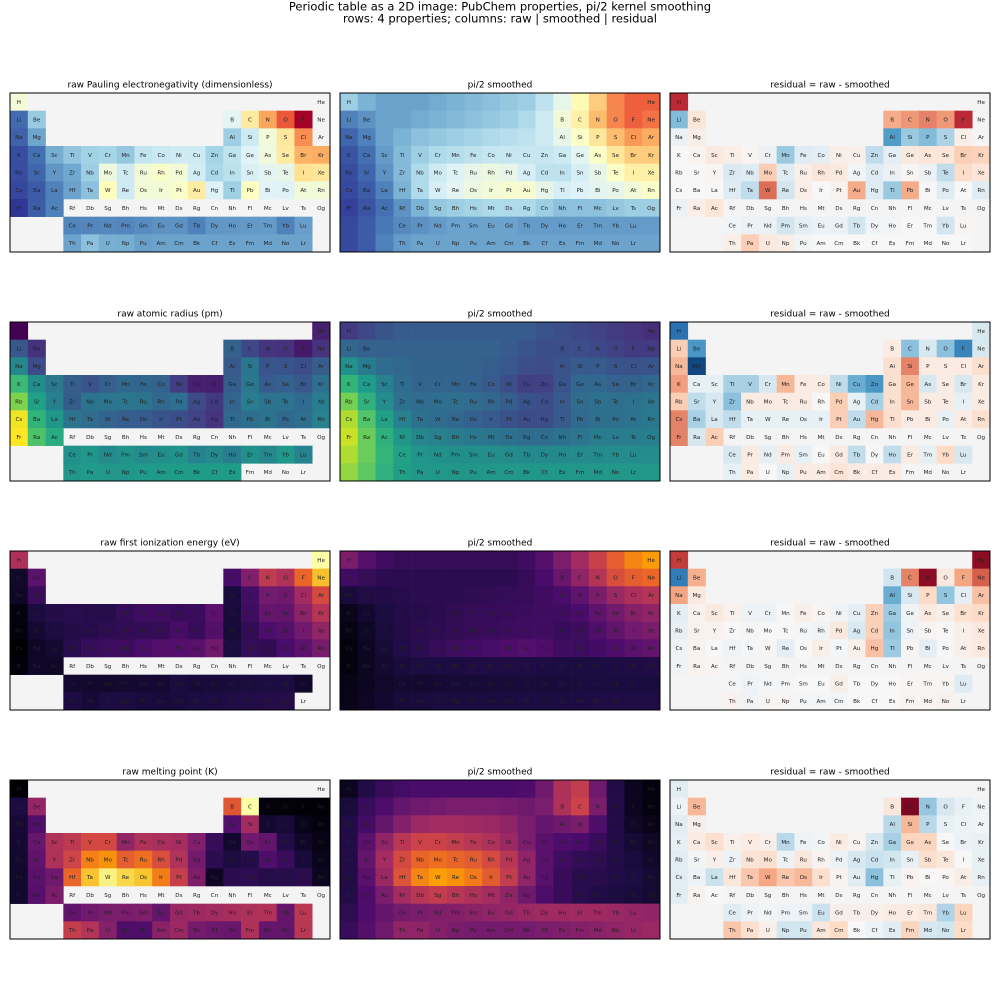  I want to click on element-symbol: Sn, so click(250, 174).